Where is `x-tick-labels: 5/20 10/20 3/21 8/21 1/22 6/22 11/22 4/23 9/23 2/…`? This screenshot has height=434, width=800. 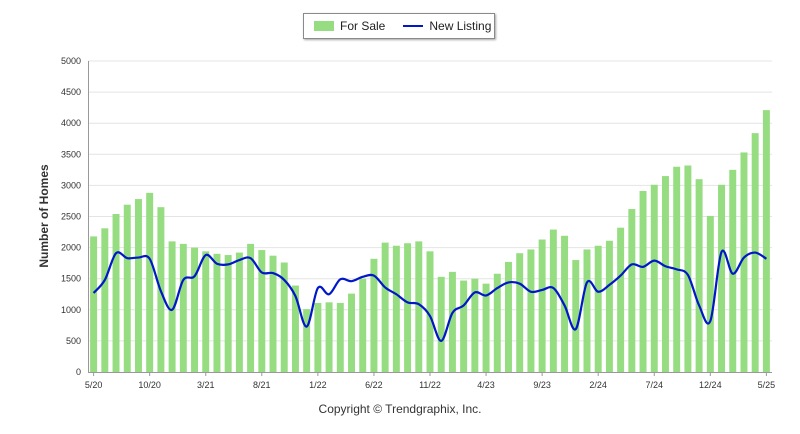 x-tick-labels: 5/20 10/20 3/21 8/21 1/22 6/22 11/22 4/23 9/23 2/… is located at coordinates (430, 381).